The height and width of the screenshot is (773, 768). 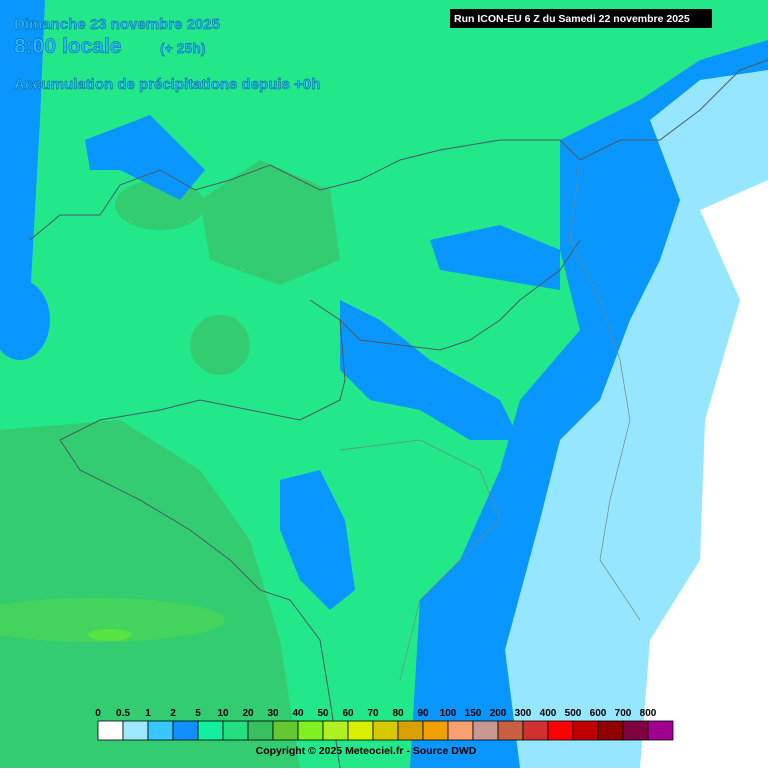 I want to click on legend-label: 100, so click(x=448, y=713).